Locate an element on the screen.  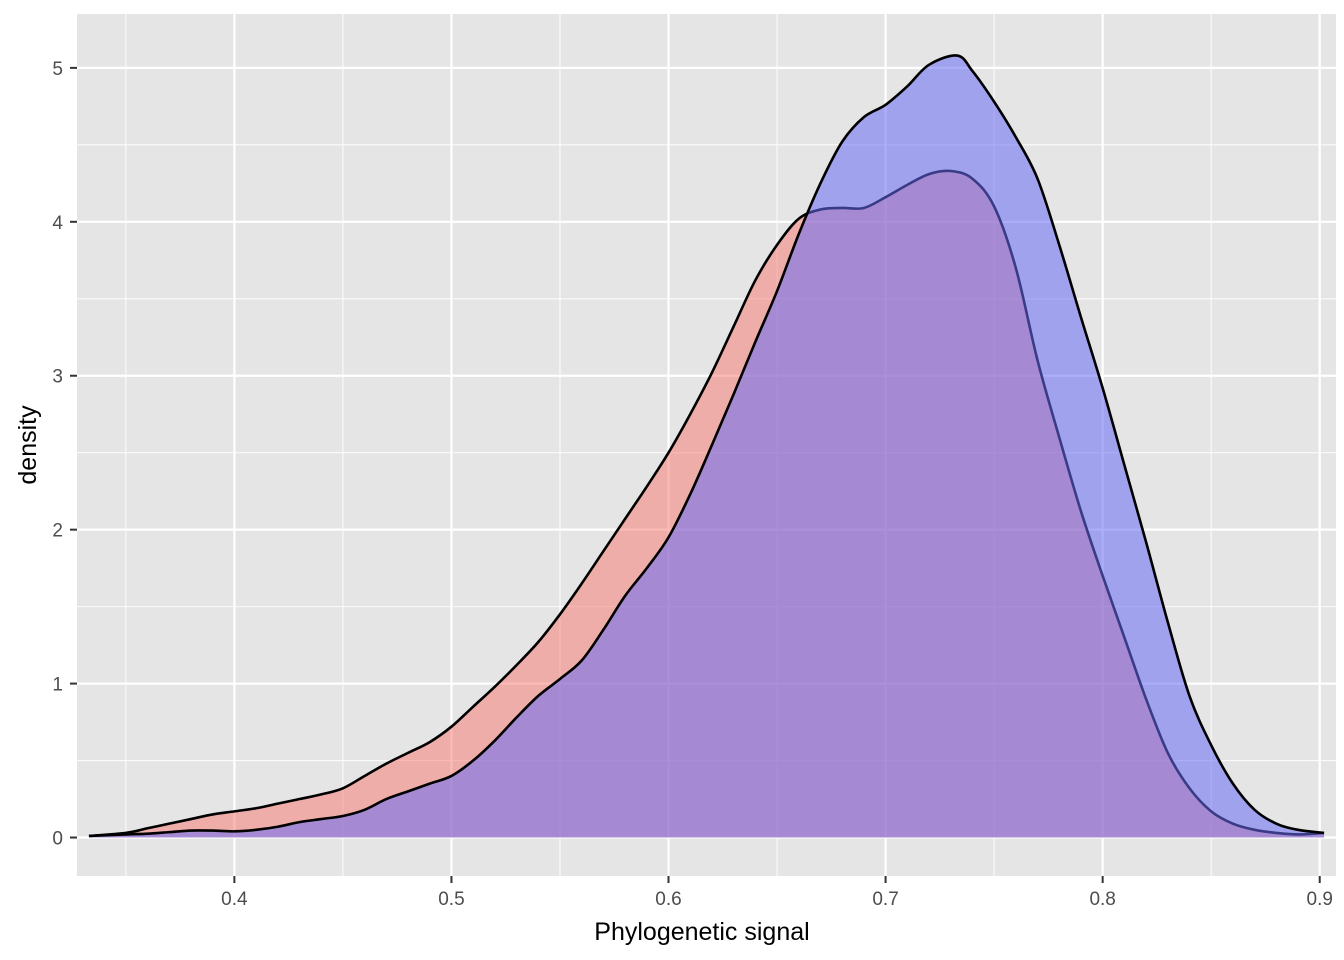
x-tick-label: 0.9 is located at coordinates (1320, 899).